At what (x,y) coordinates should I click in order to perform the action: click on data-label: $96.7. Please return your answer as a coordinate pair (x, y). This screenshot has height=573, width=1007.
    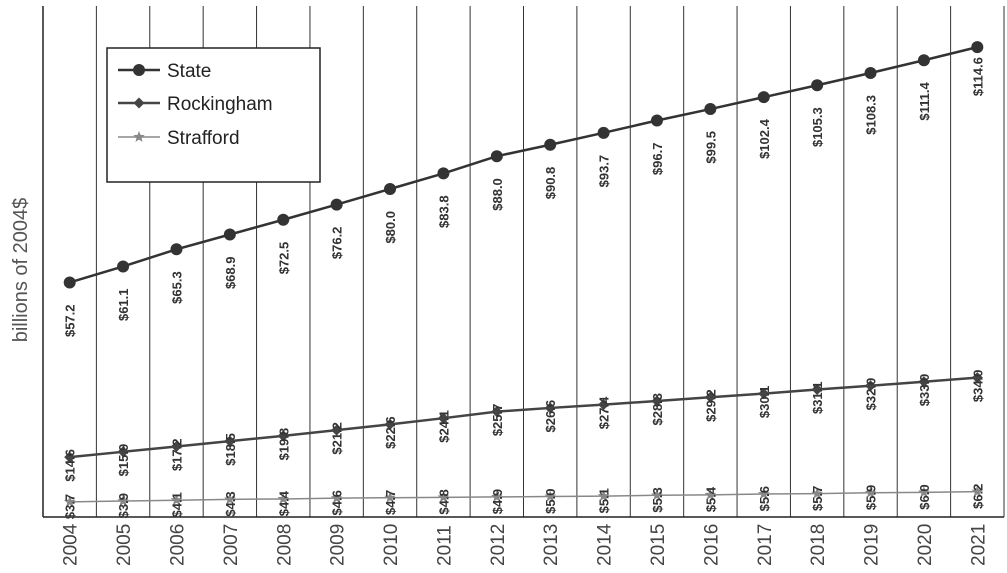
    Looking at the image, I should click on (657, 159).